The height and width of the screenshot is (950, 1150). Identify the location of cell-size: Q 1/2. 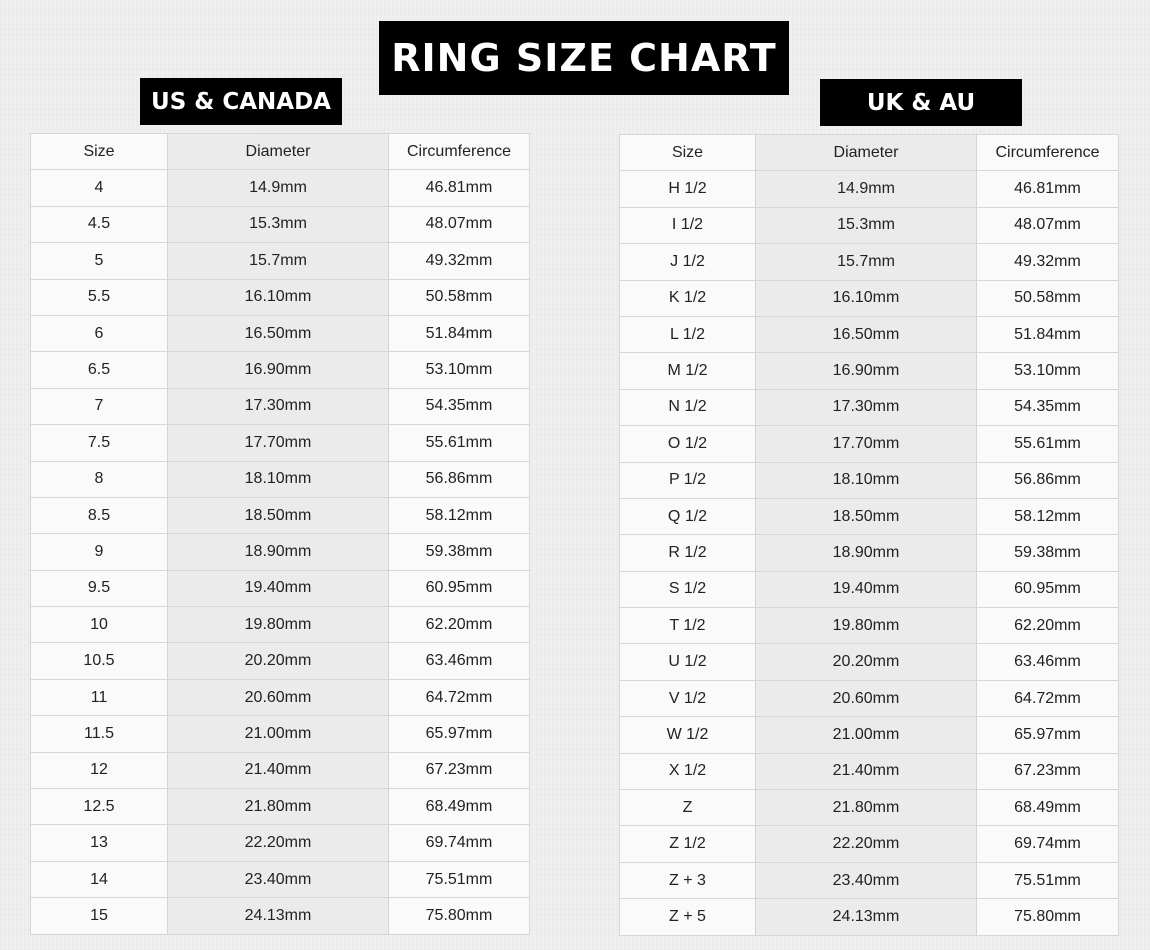
(687, 516).